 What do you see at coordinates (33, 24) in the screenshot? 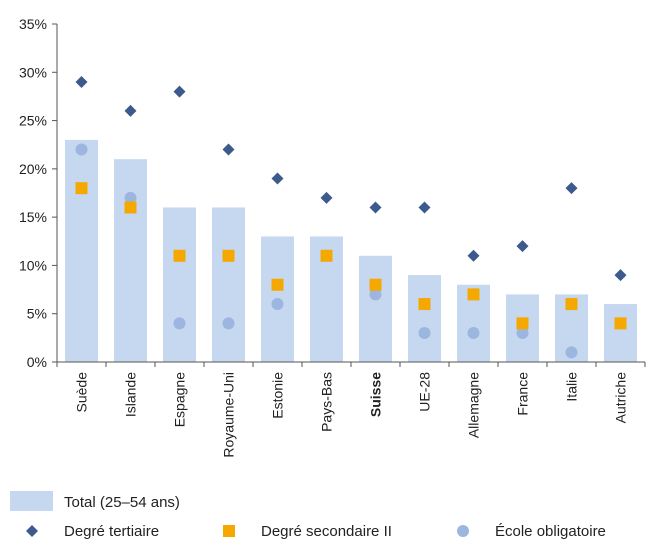
I see `y-tick-label: 35%` at bounding box center [33, 24].